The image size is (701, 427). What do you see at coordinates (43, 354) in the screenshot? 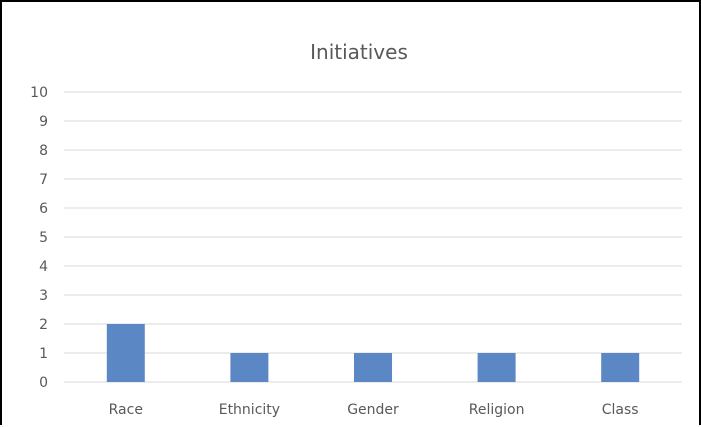
I see `y-tick-label-1: 1` at bounding box center [43, 354].